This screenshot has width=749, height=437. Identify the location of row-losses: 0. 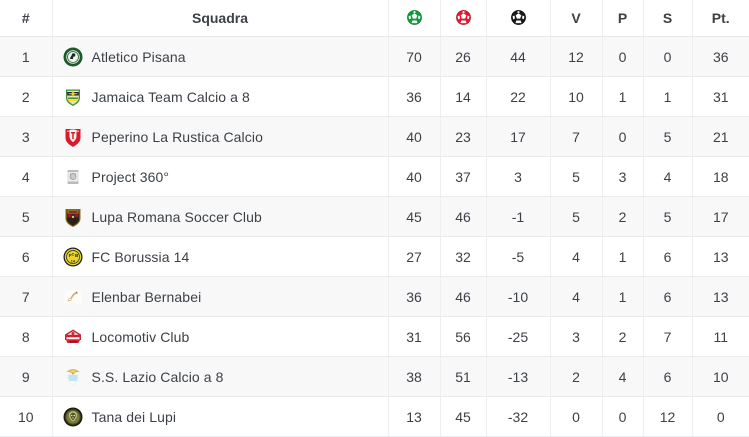
(668, 56).